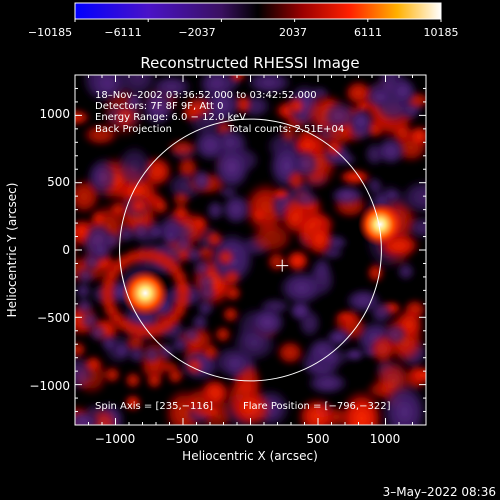 This screenshot has width=500, height=500. What do you see at coordinates (250, 439) in the screenshot?
I see `x-tick-label-2: 0` at bounding box center [250, 439].